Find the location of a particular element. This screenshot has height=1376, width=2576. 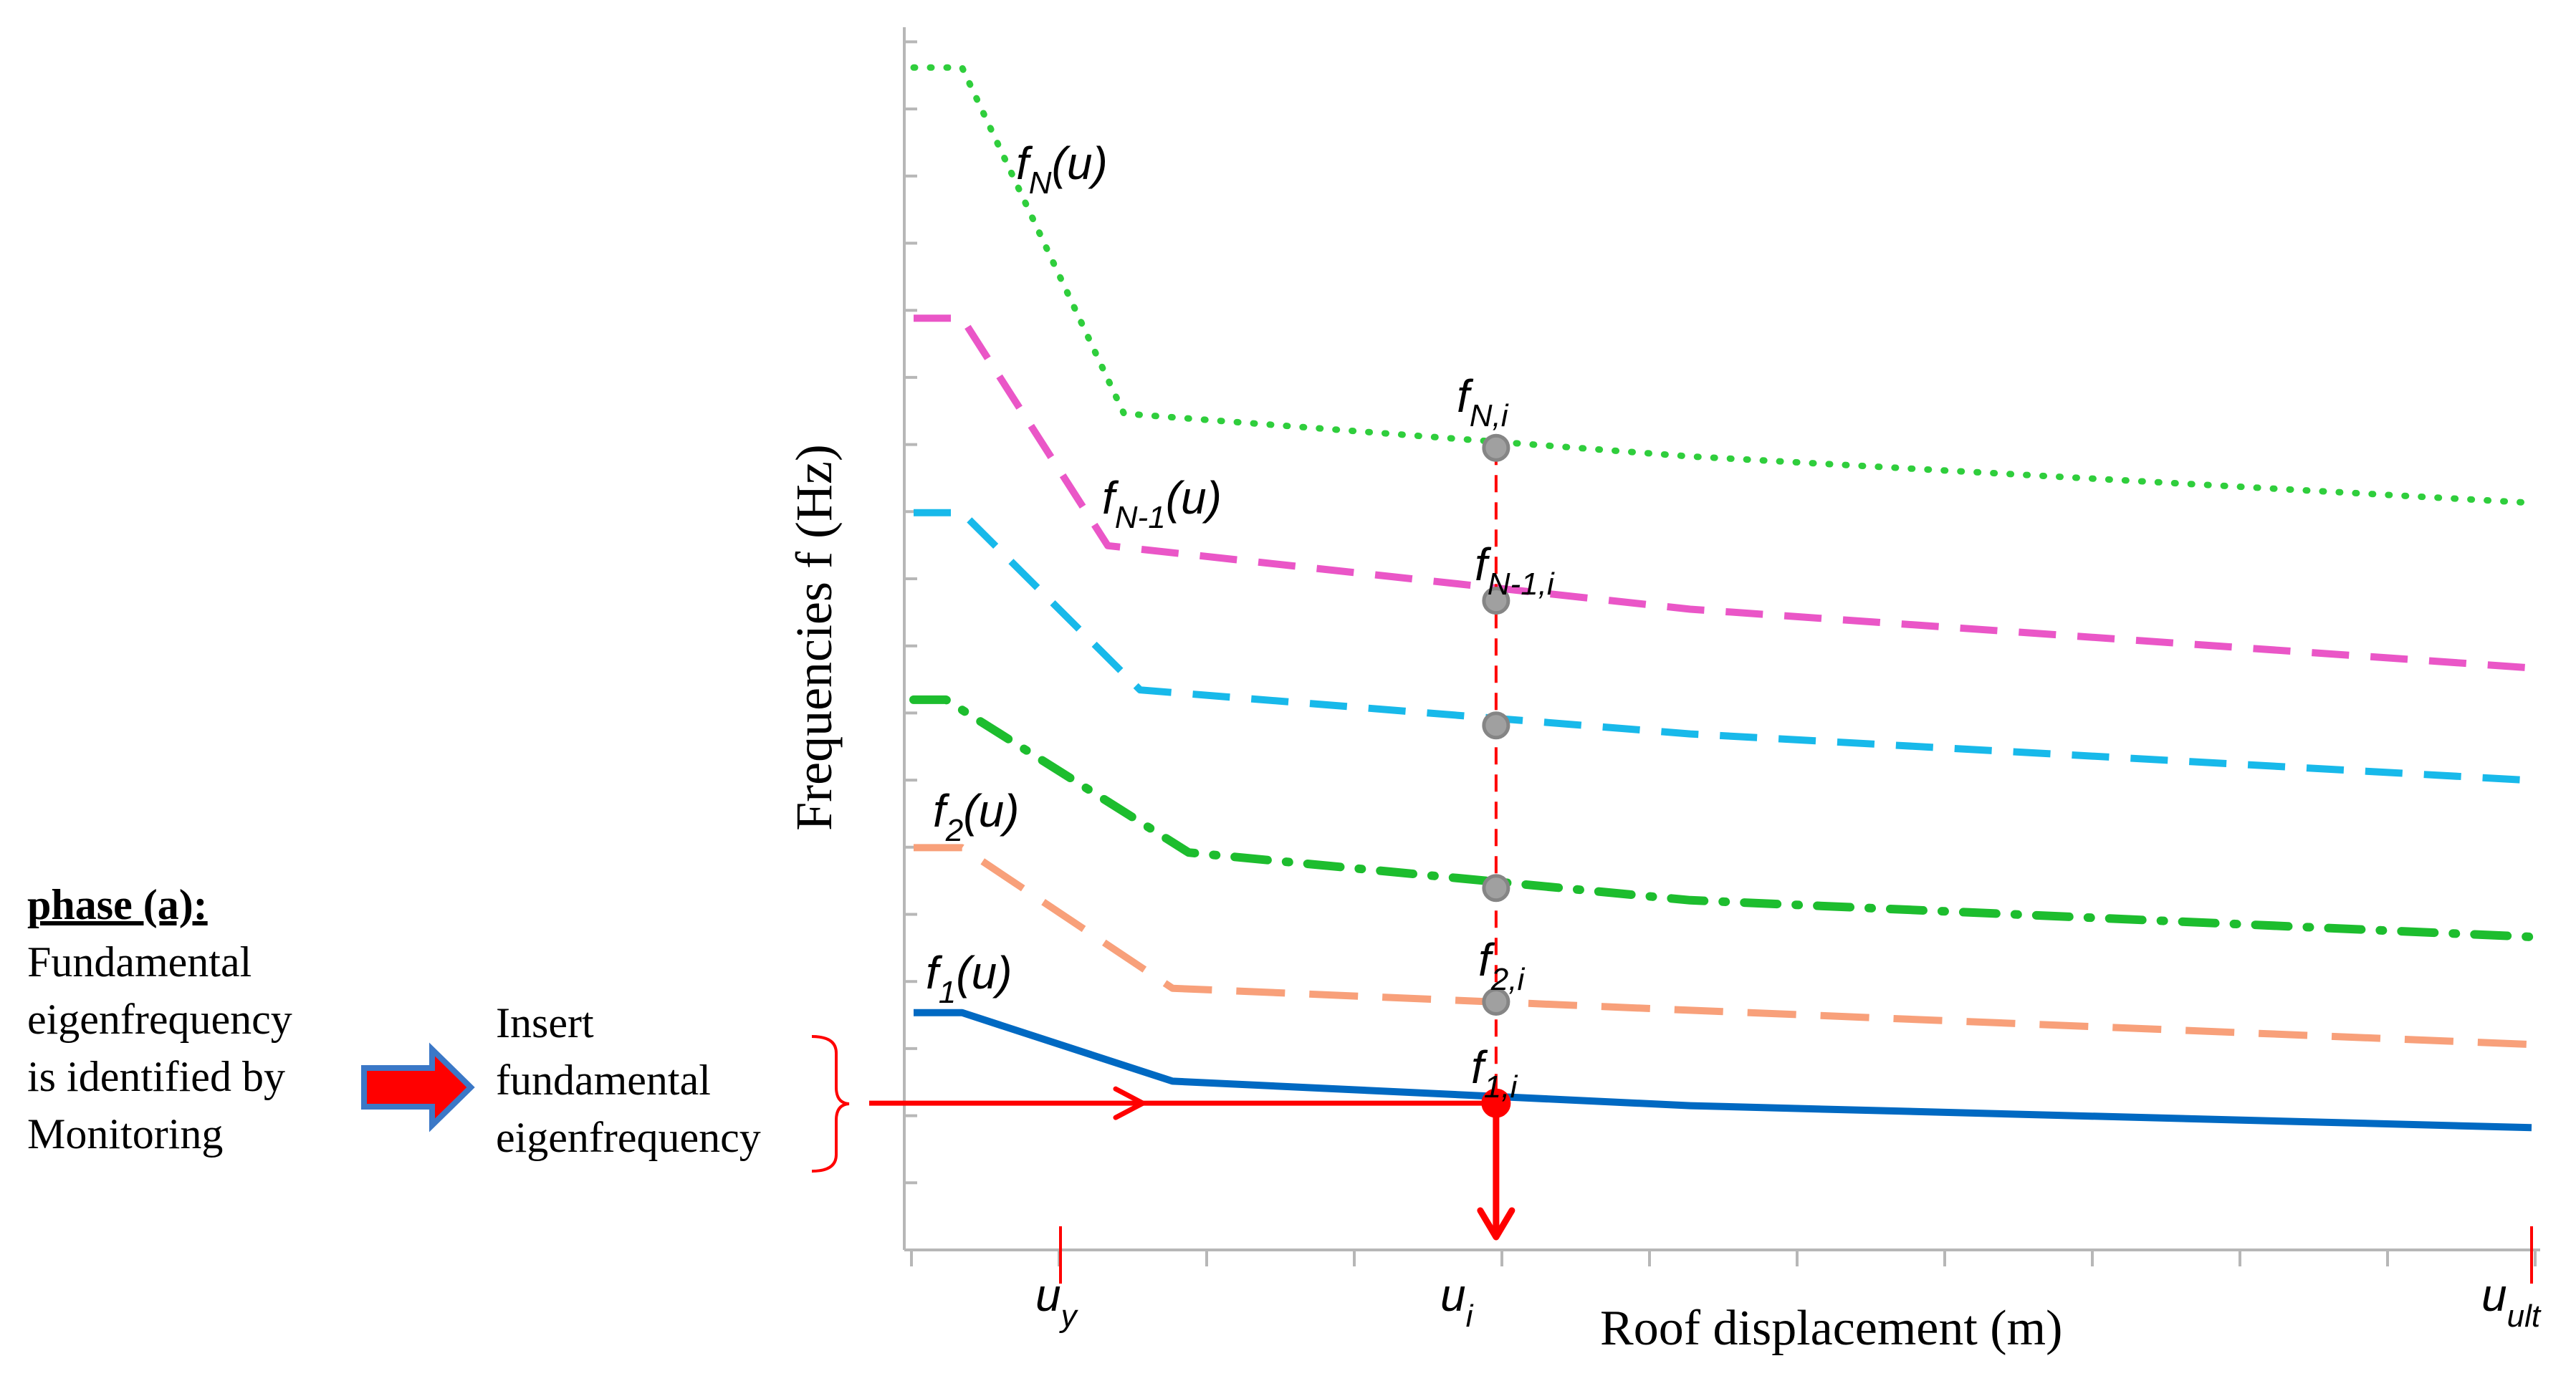

x-tick-label-uult: uult is located at coordinates (2511, 1302).